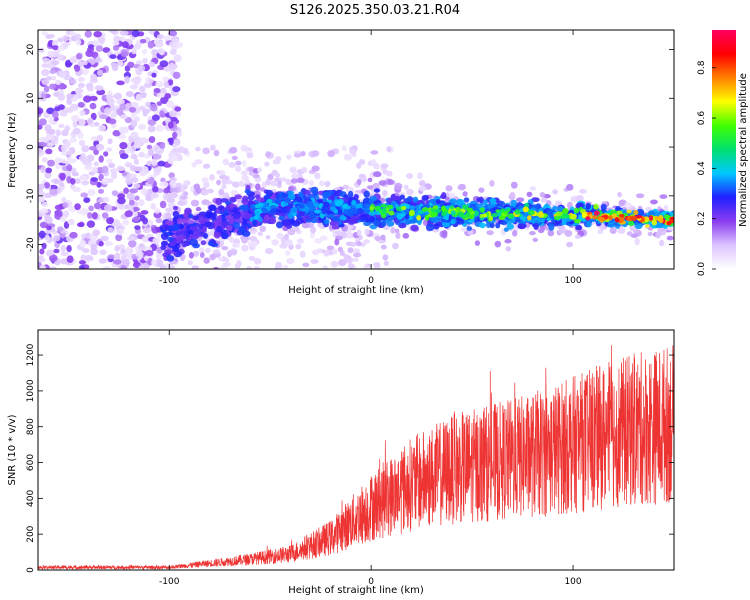  I want to click on y-tick-label: 400, so click(31, 497).